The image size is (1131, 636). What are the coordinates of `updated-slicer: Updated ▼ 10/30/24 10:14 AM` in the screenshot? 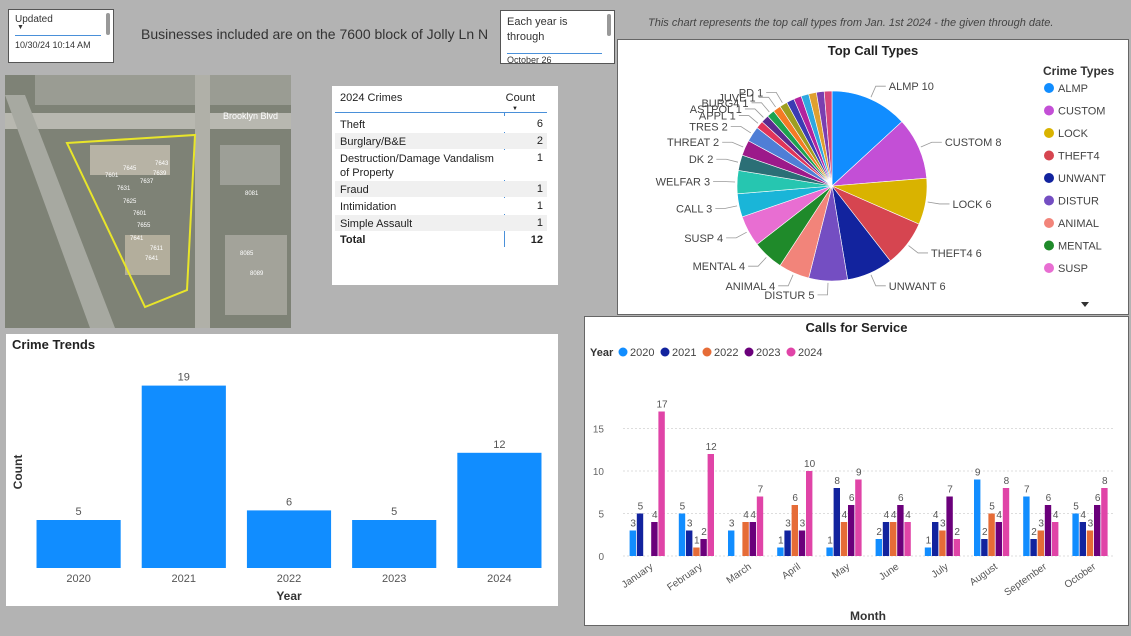 It's located at (61, 36).